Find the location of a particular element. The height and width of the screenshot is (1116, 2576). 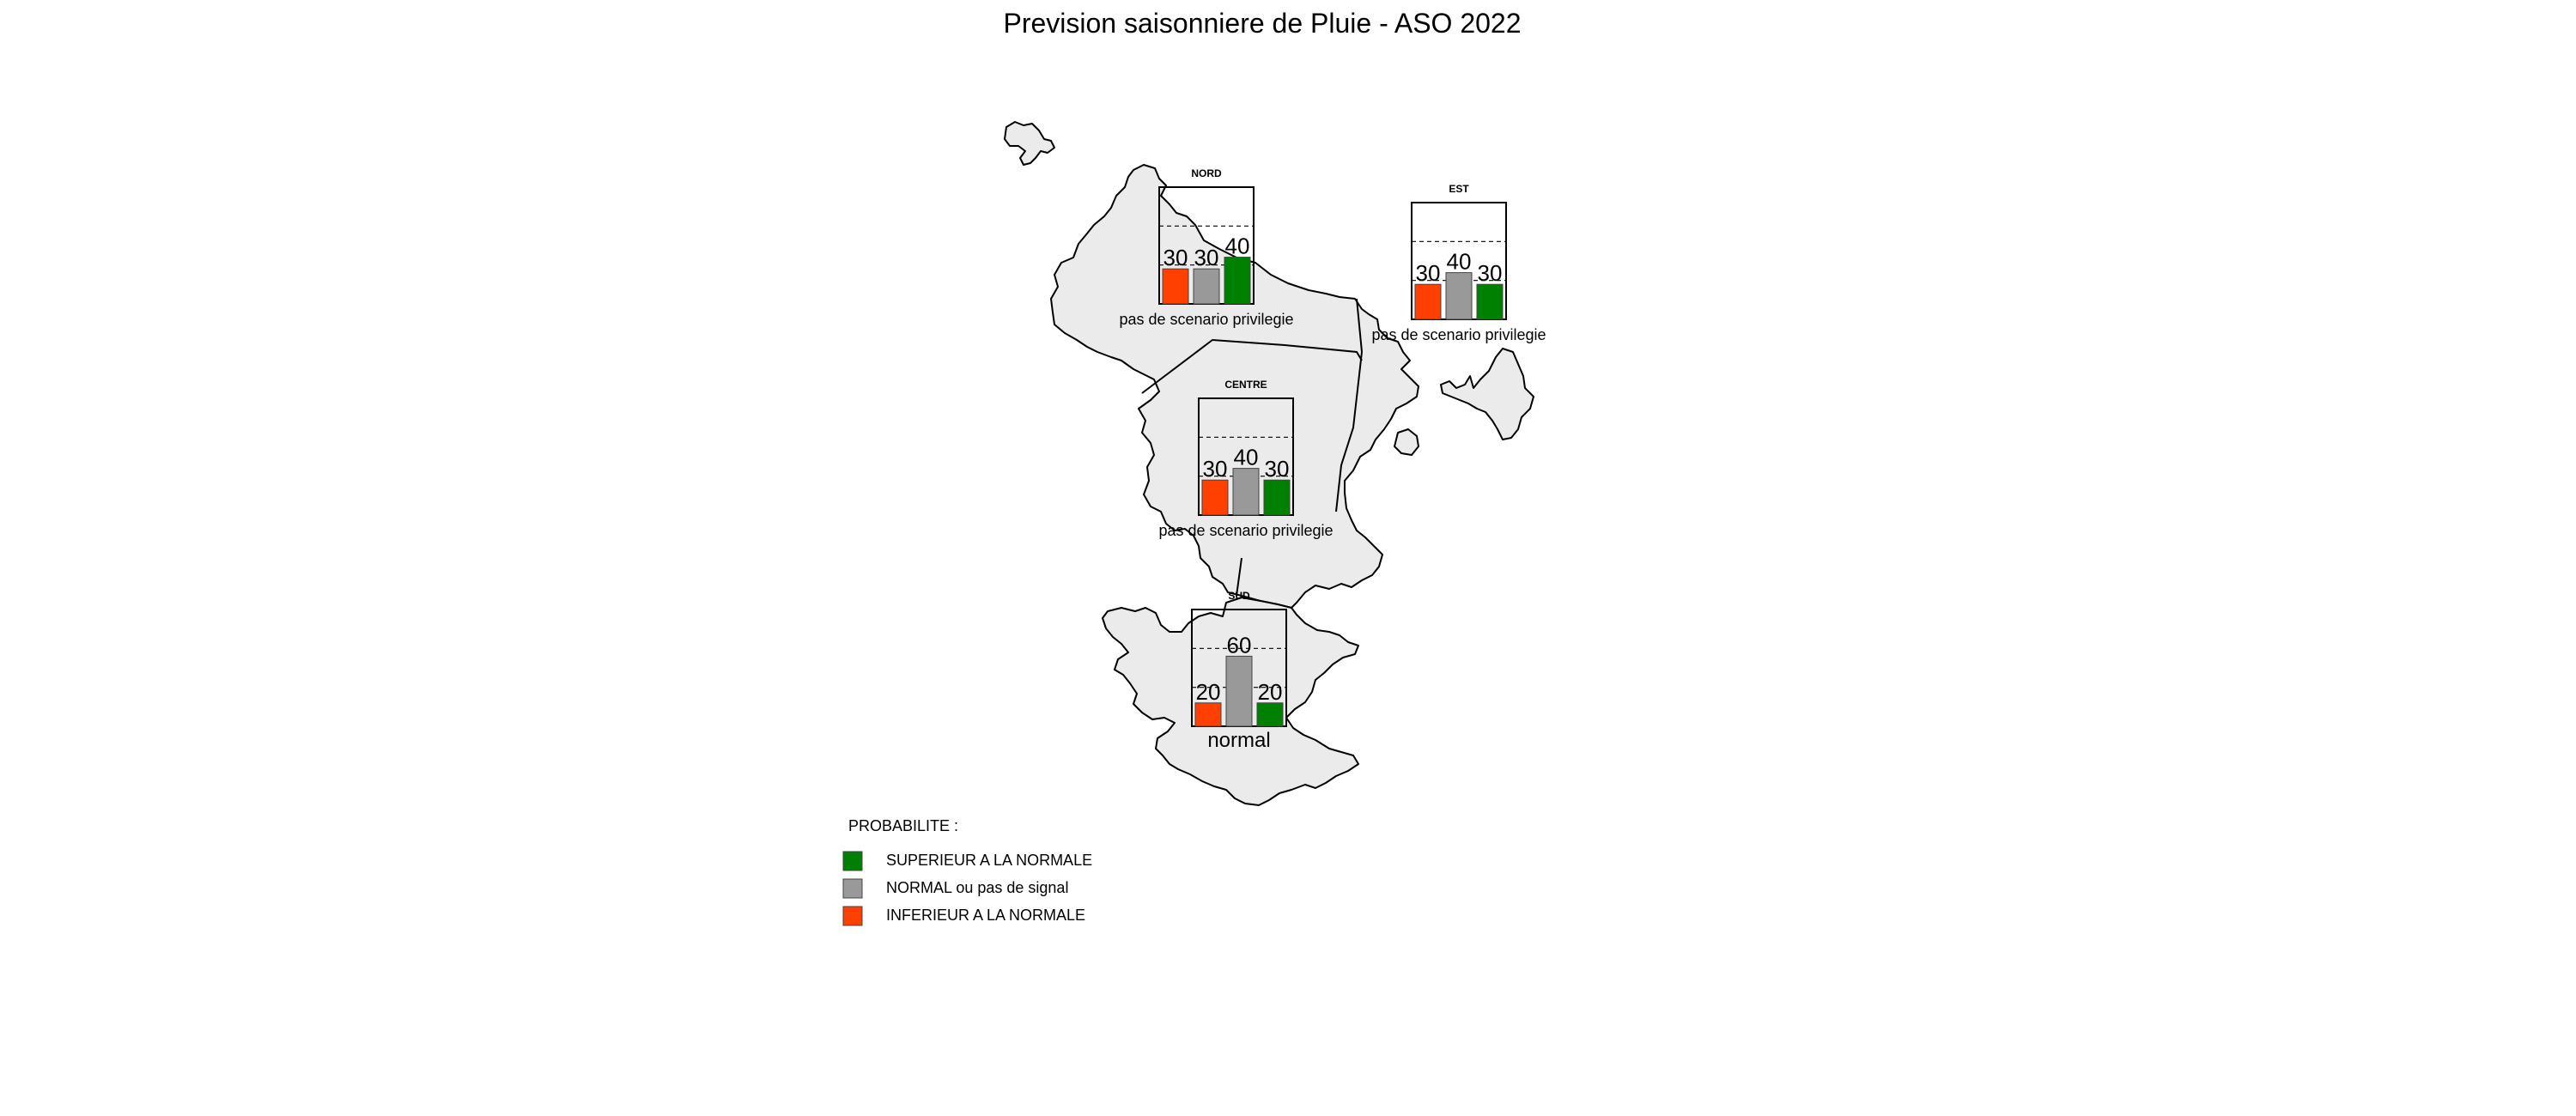

bar-value-normal: 30 is located at coordinates (1206, 257).